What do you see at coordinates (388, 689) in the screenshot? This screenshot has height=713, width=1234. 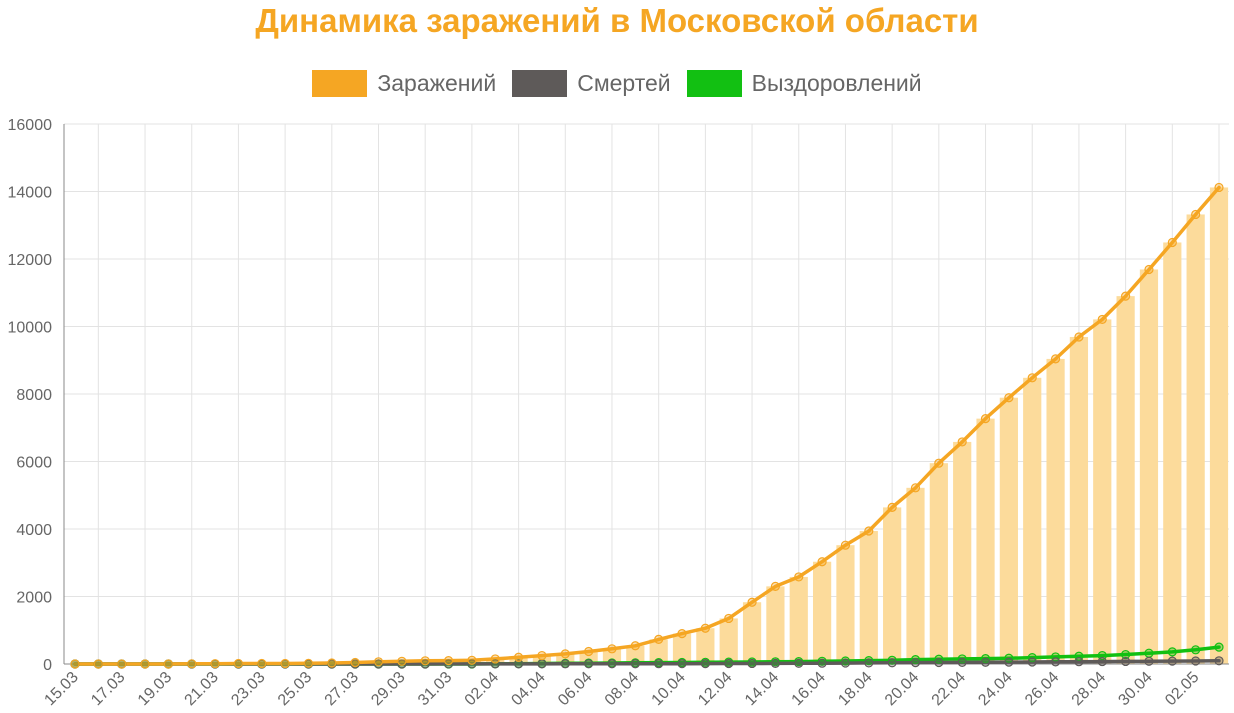 I see `x-tick-label: 29.03` at bounding box center [388, 689].